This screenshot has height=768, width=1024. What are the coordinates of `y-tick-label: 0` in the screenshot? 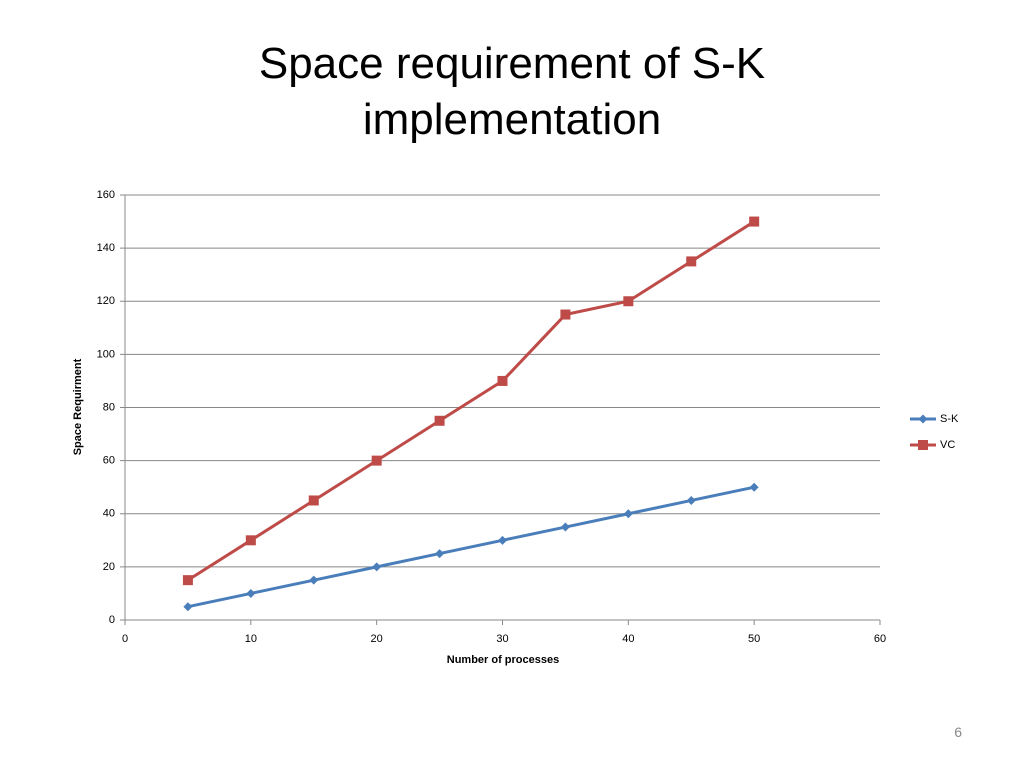 It's located at (112, 620).